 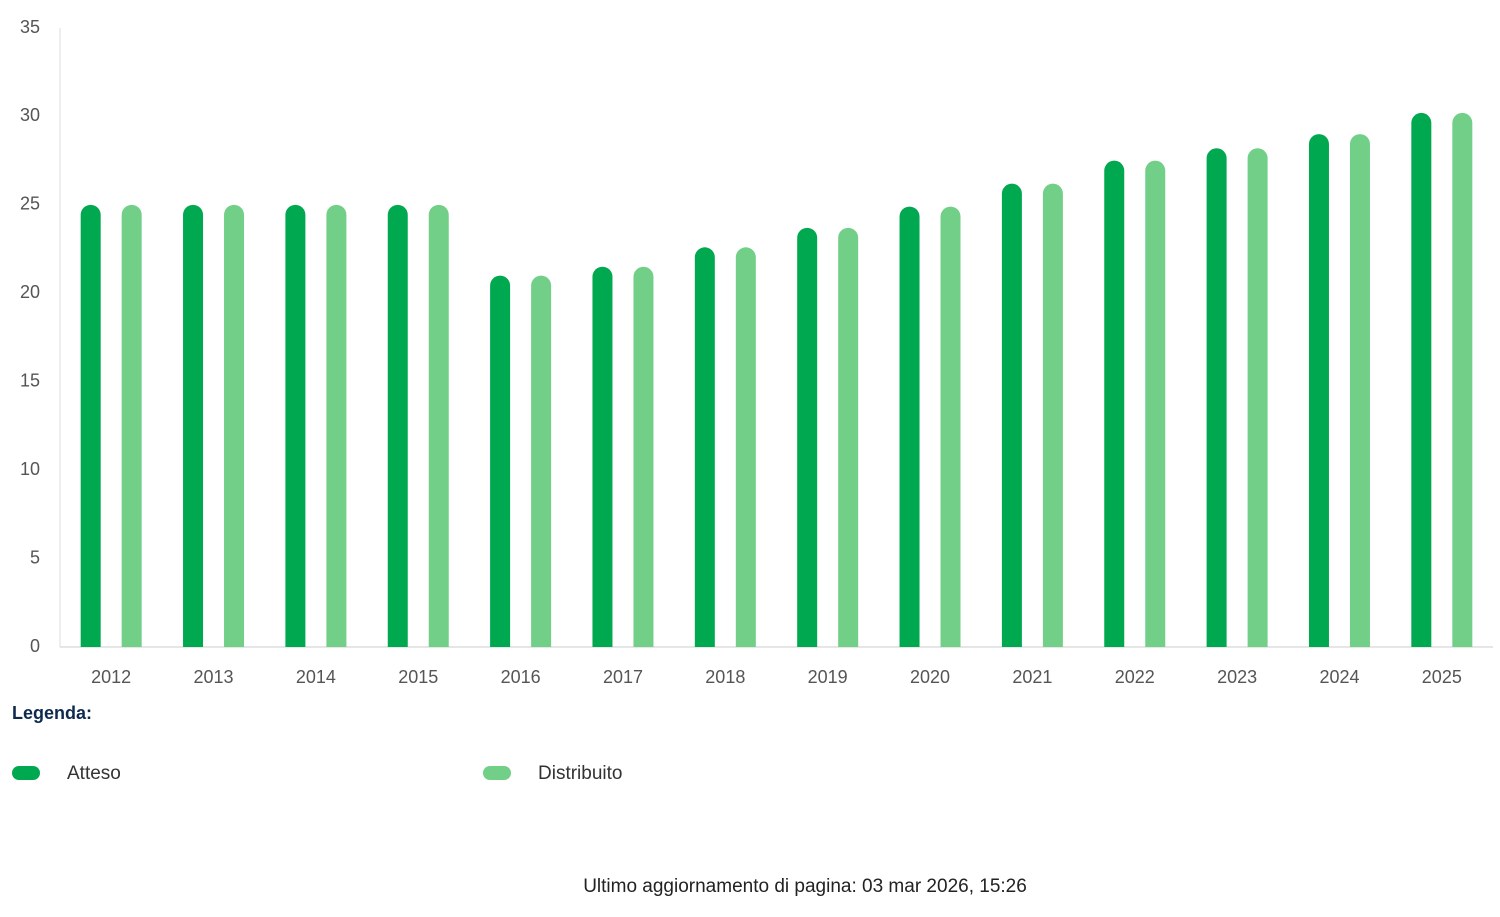 I want to click on x-tick-label: 2021, so click(x=1032, y=677).